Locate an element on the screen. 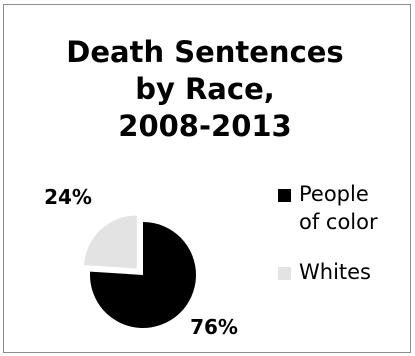  data-label-whites: 24% is located at coordinates (68, 197).